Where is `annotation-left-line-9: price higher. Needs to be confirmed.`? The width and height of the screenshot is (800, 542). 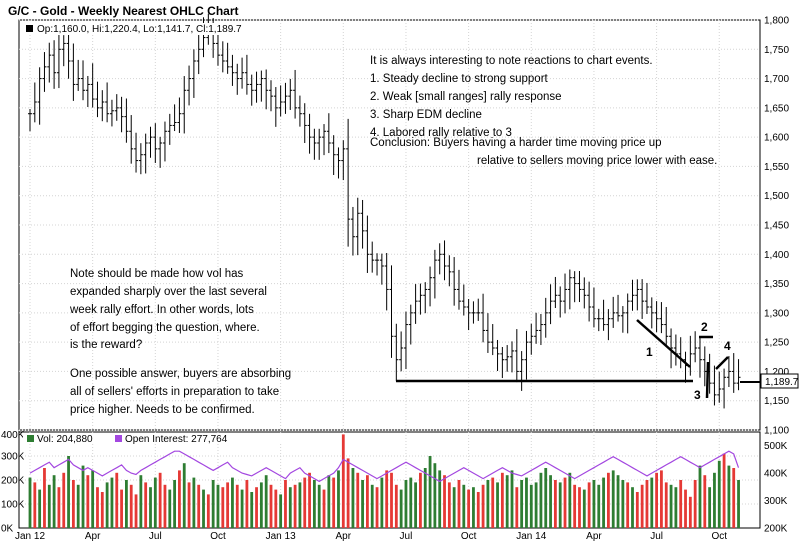 annotation-left-line-9: price higher. Needs to be confirmed. is located at coordinates (162, 410).